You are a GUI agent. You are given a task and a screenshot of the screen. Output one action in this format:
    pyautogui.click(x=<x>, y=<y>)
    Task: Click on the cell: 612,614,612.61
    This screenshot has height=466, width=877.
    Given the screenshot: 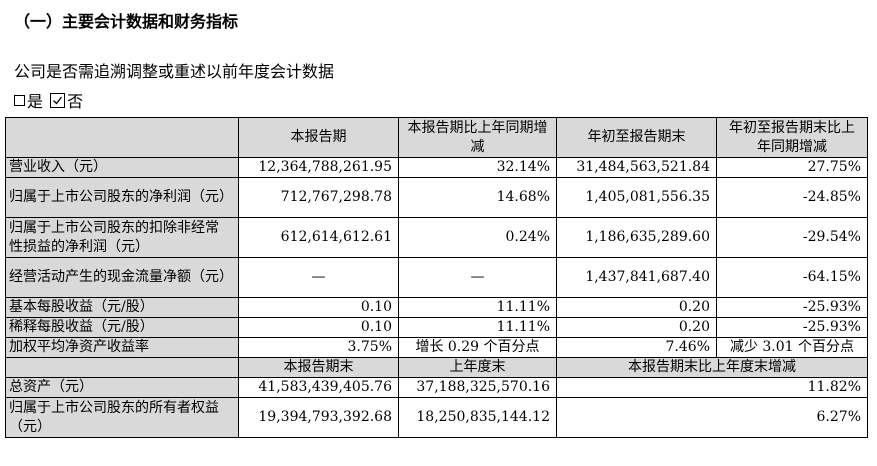 What is the action you would take?
    pyautogui.click(x=318, y=237)
    